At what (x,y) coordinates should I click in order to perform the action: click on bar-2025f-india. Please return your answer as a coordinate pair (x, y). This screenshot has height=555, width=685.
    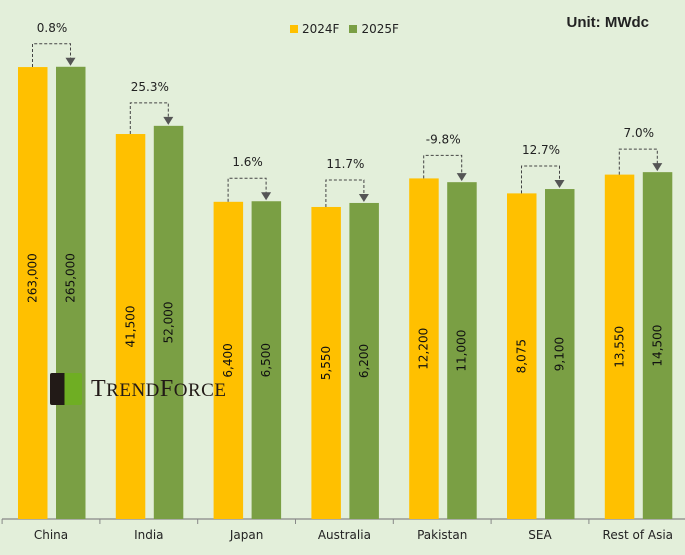
    Looking at the image, I should click on (168, 322).